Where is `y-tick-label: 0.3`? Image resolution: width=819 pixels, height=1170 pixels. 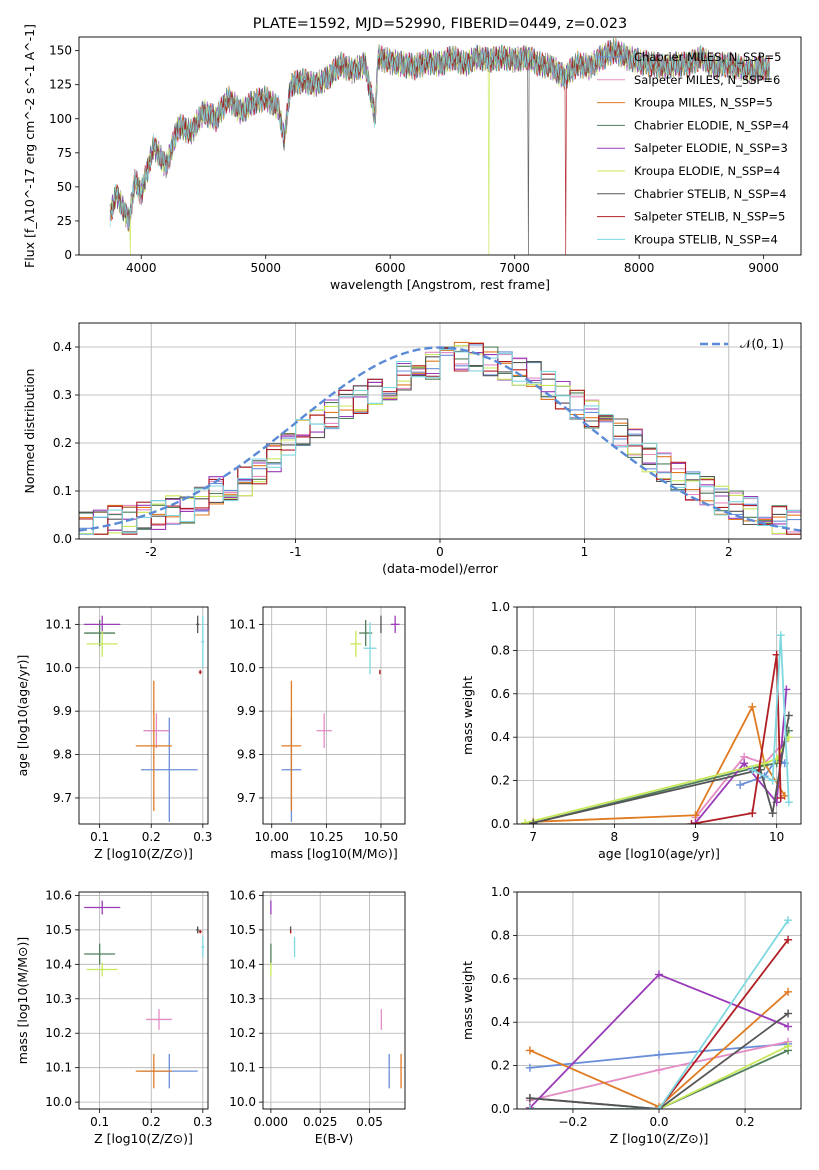
y-tick-label: 0.3 is located at coordinates (62, 395).